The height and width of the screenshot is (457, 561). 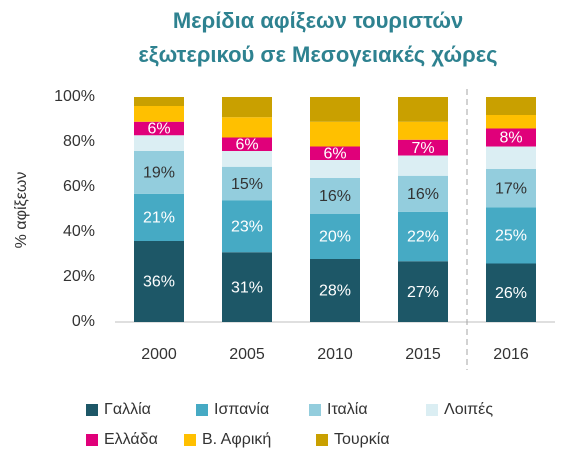 I want to click on data-label: 26%, so click(x=511, y=293).